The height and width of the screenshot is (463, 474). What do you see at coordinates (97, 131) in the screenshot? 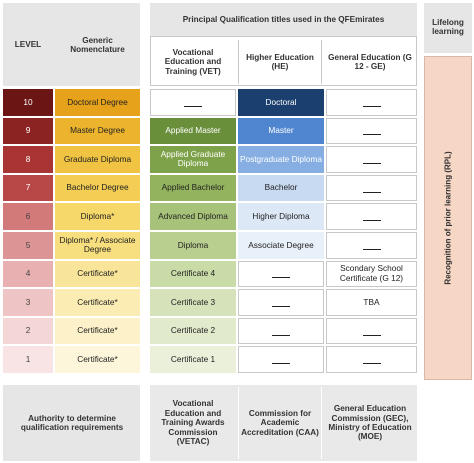
I see `generic-cell: Master Degree` at bounding box center [97, 131].